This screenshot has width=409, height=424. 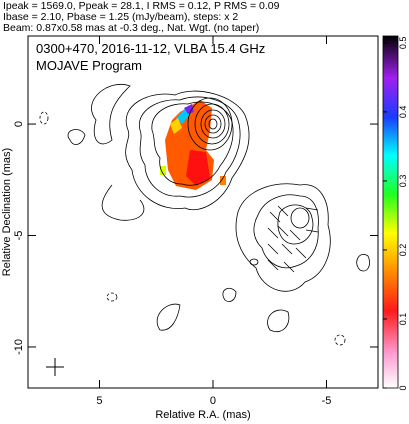 I want to click on colorbar, so click(x=390, y=212).